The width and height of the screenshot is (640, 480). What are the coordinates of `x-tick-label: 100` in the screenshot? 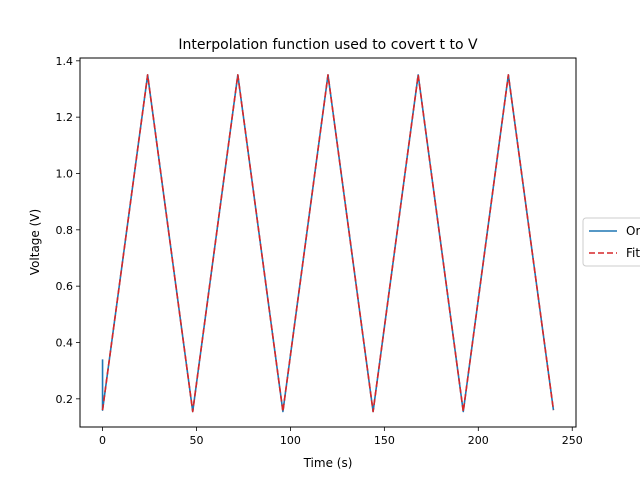 It's located at (290, 440).